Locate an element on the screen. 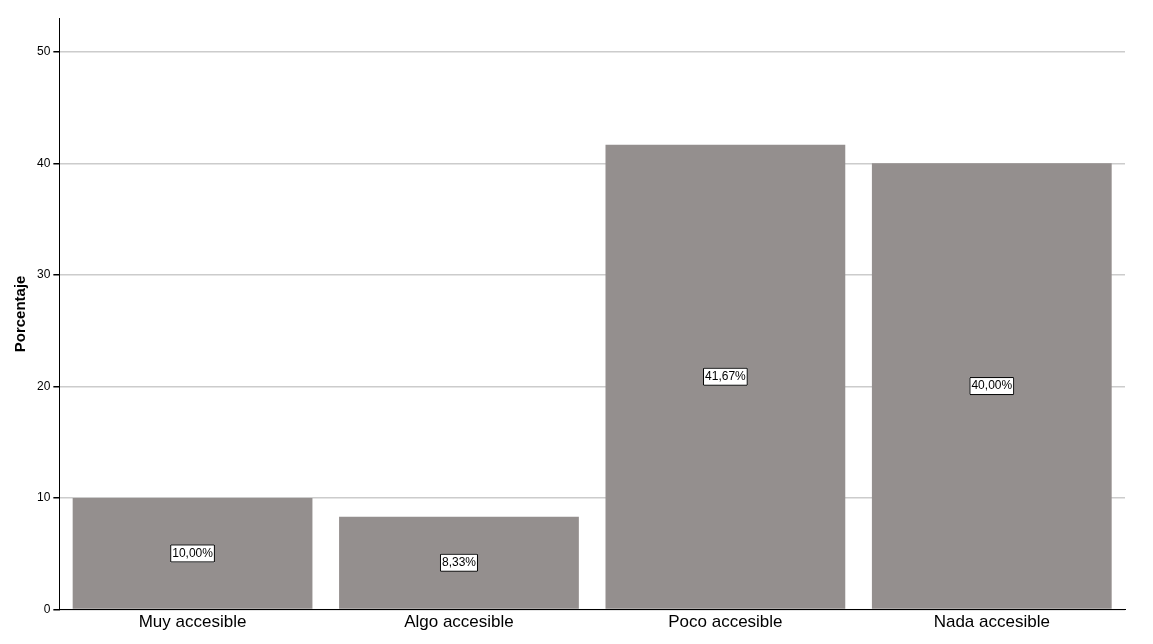  y-tick-label: 30 is located at coordinates (43, 274).